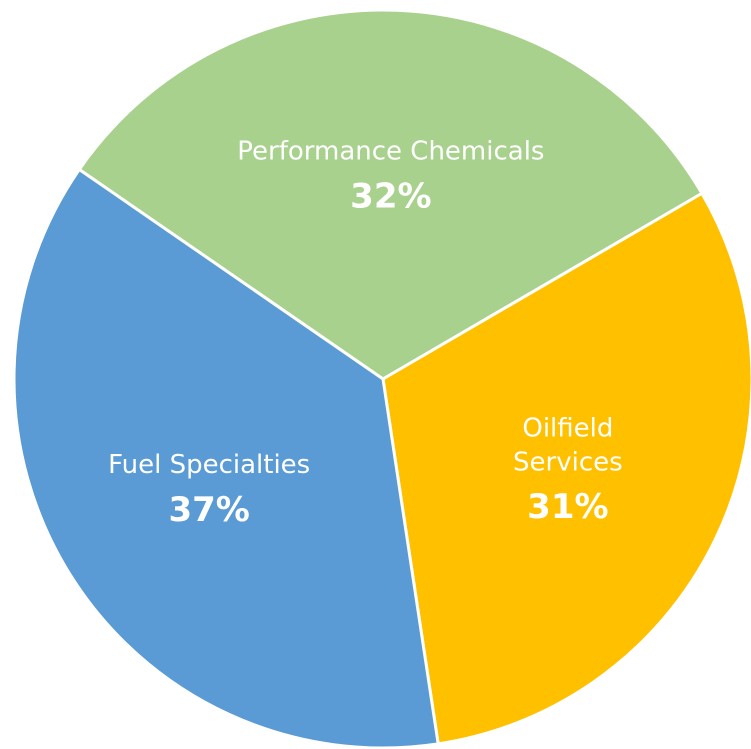  Describe the element at coordinates (208, 510) in the screenshot. I see `value-label: 37%` at that location.